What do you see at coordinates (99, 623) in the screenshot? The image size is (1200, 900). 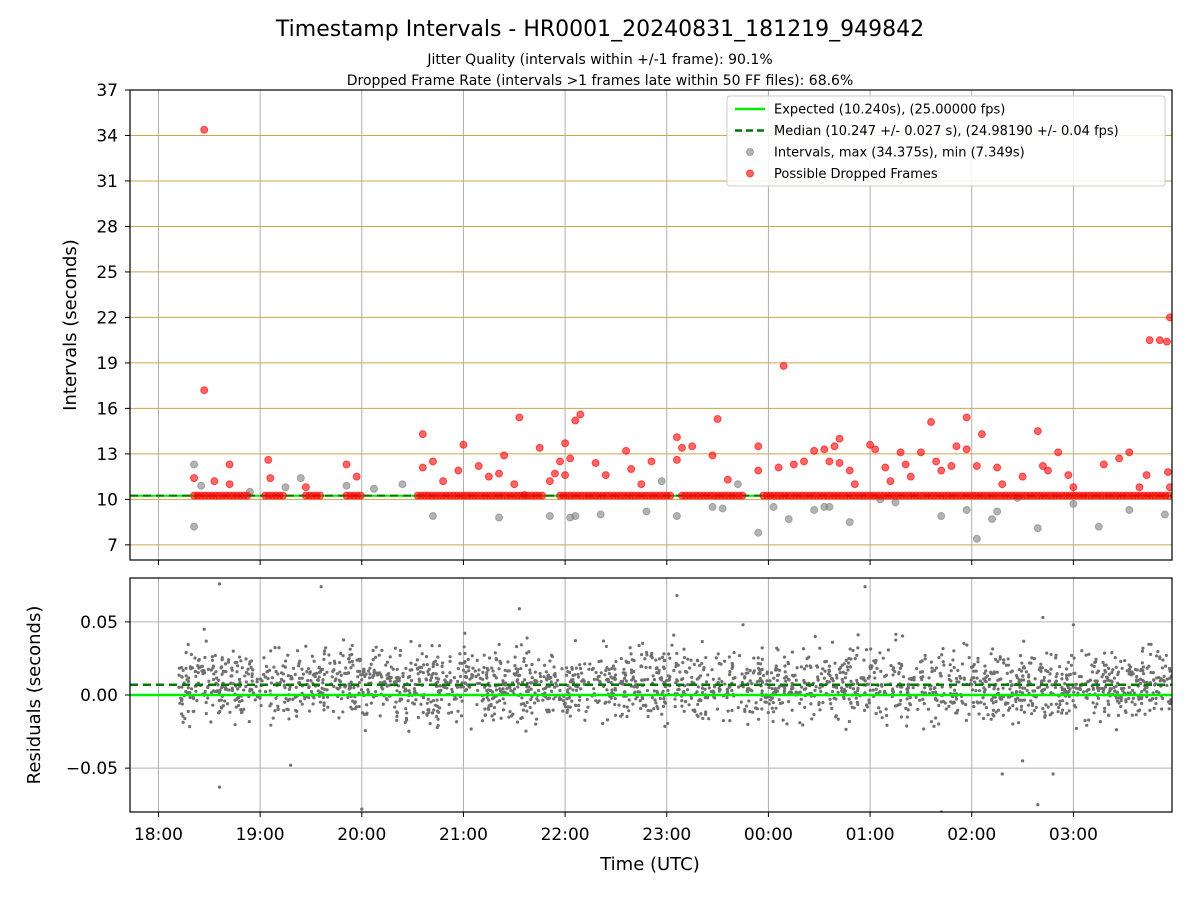 I see `bottom-y-tick-label: 0.05` at bounding box center [99, 623].